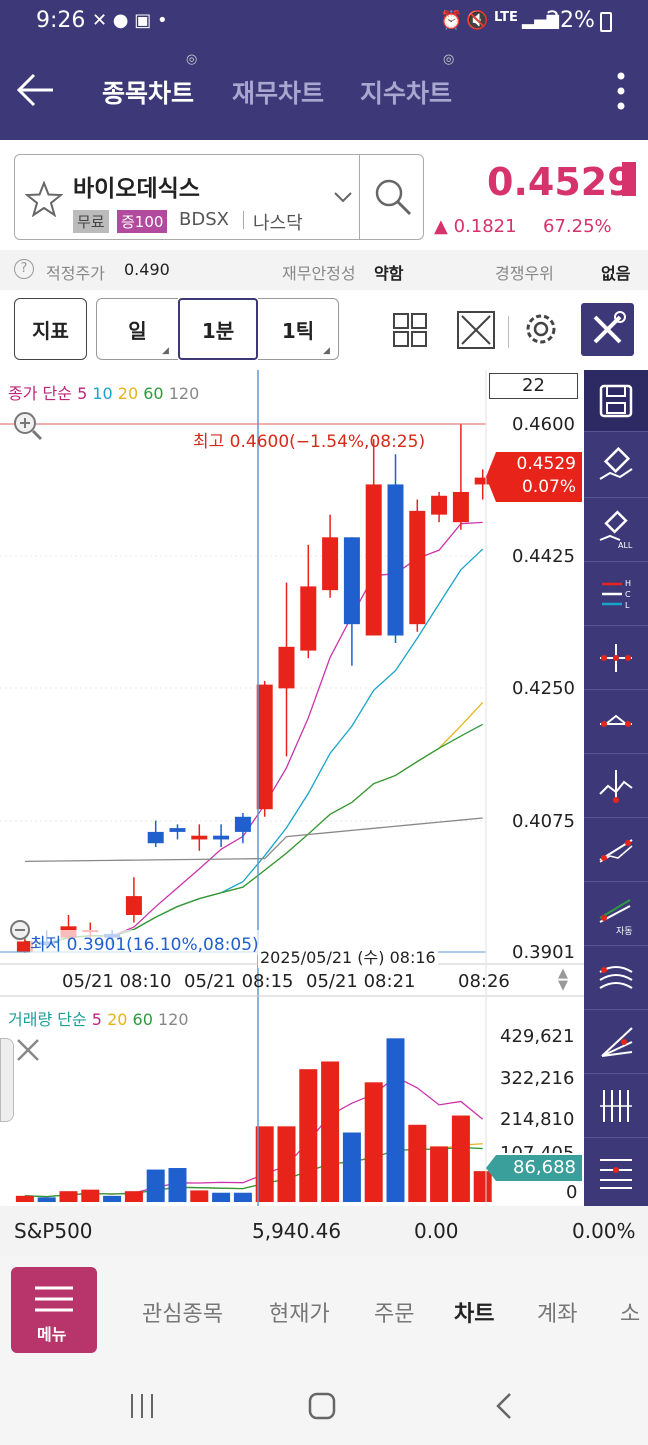 This screenshot has height=1445, width=648. Describe the element at coordinates (136, 189) in the screenshot. I see `stock-name: 바이오데식스` at that location.